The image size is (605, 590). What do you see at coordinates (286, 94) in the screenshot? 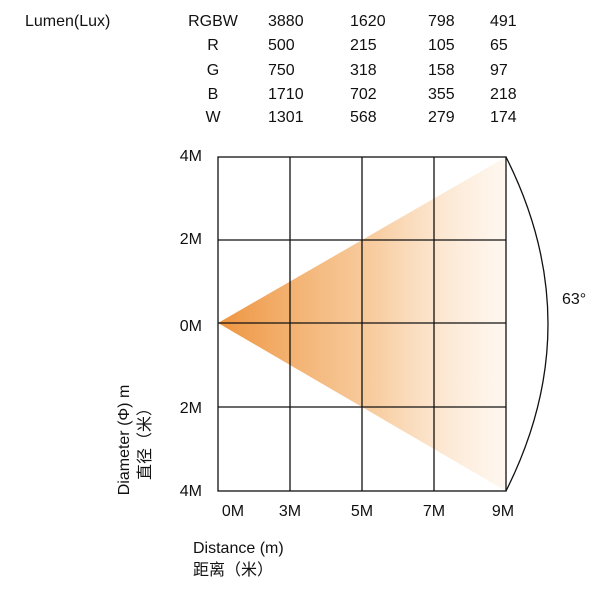
I see `lux-cell: 1710` at bounding box center [286, 94].